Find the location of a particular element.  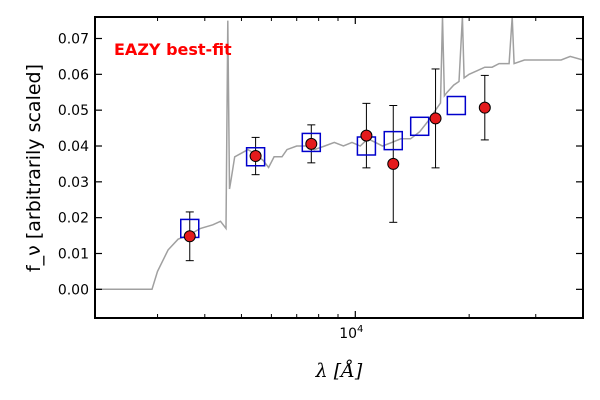

y-tick-label: 0.01 is located at coordinates (73, 255).